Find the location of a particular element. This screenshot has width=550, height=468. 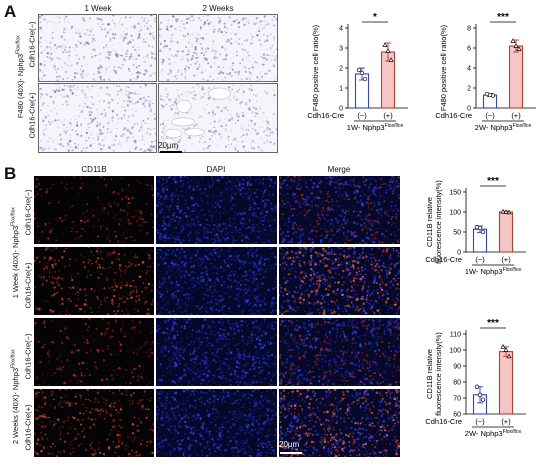

fluor-dapi-1w-neg is located at coordinates (216, 210).